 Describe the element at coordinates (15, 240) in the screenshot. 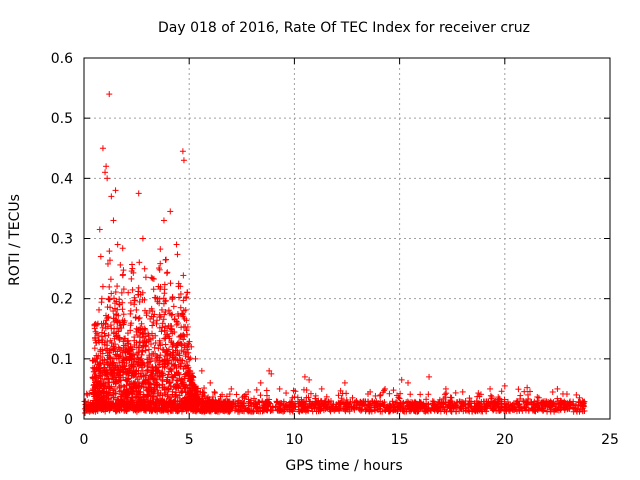

I see `y-axis-label: ROTI / TECUs` at that location.